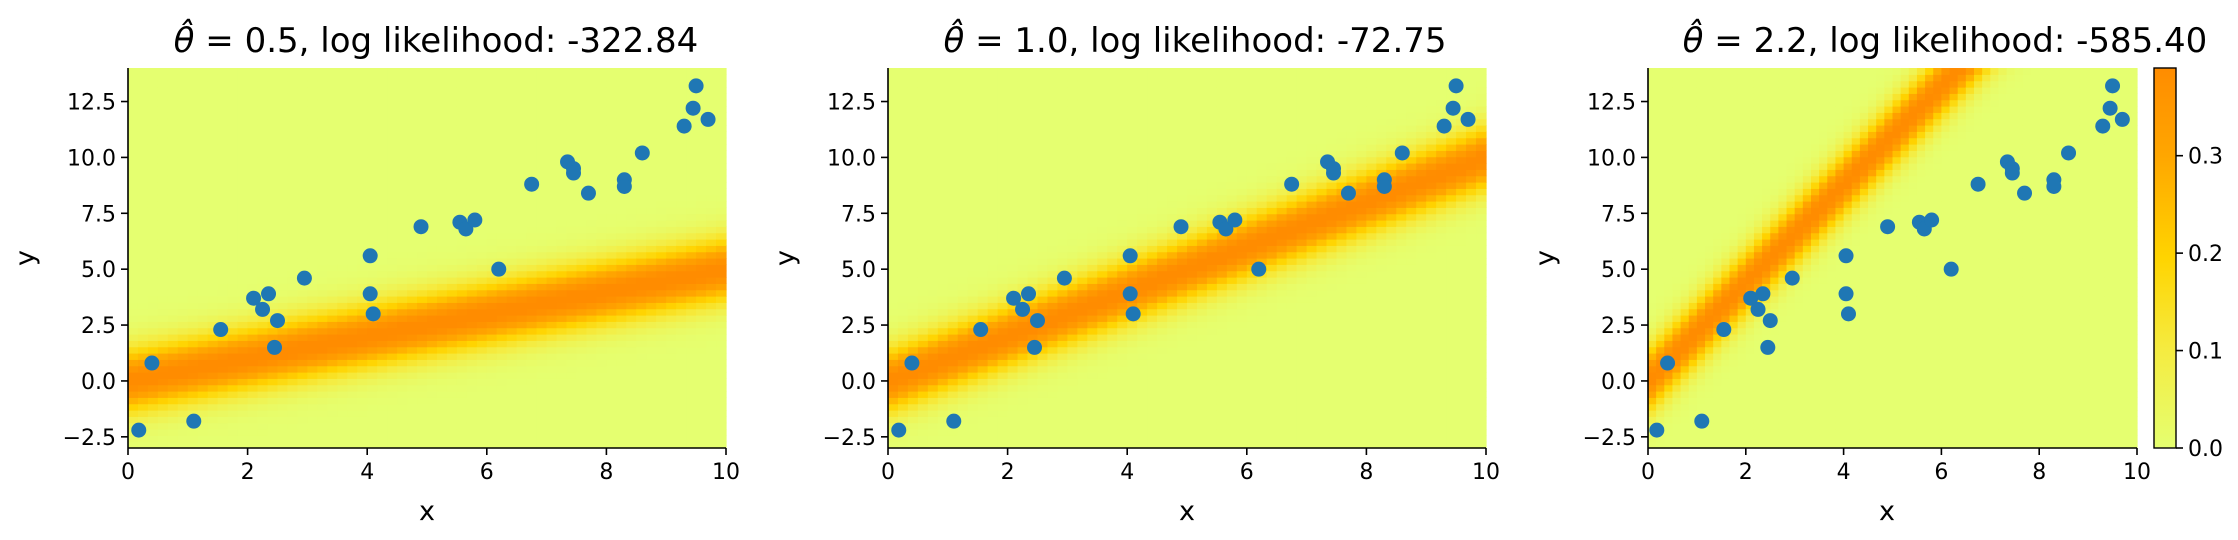 The height and width of the screenshot is (540, 2238). Describe the element at coordinates (25, 258) in the screenshot. I see `subplot-1-ylabel: y` at that location.